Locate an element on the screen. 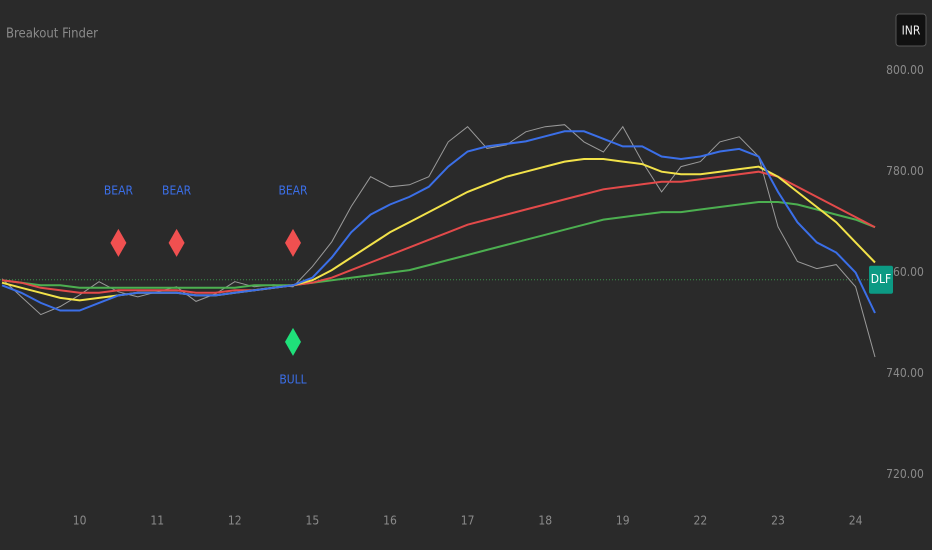 This screenshot has height=550, width=932. y-tick-label: 760.00 is located at coordinates (905, 272).